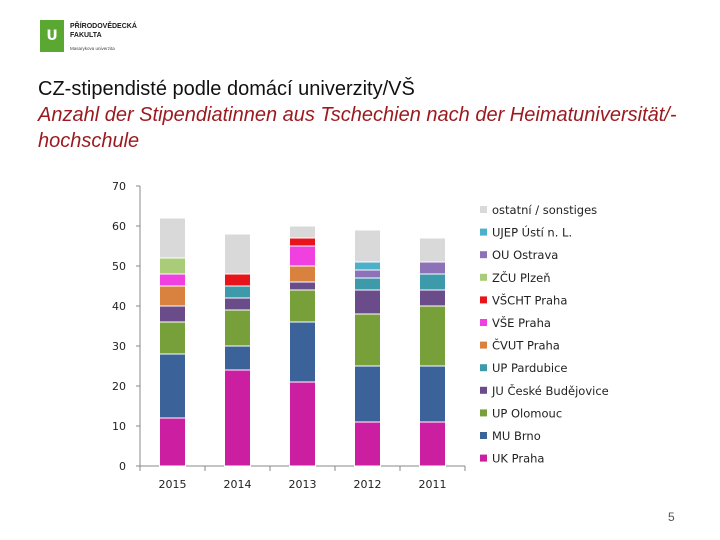  I want to click on page-number: 5, so click(671, 517).